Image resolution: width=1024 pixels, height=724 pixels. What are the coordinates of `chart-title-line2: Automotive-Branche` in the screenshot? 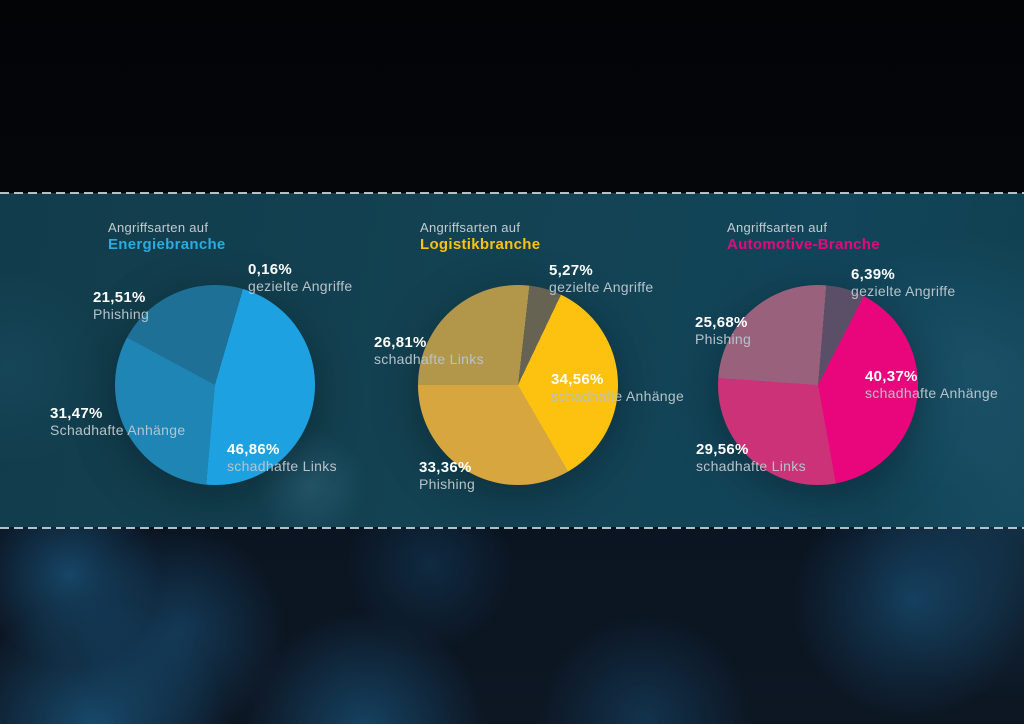 It's located at (803, 244).